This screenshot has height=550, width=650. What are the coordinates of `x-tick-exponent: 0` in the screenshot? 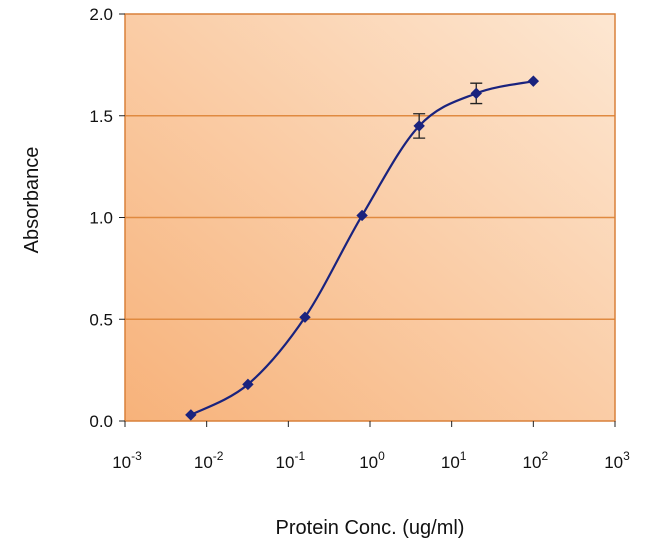 It's located at (381, 456).